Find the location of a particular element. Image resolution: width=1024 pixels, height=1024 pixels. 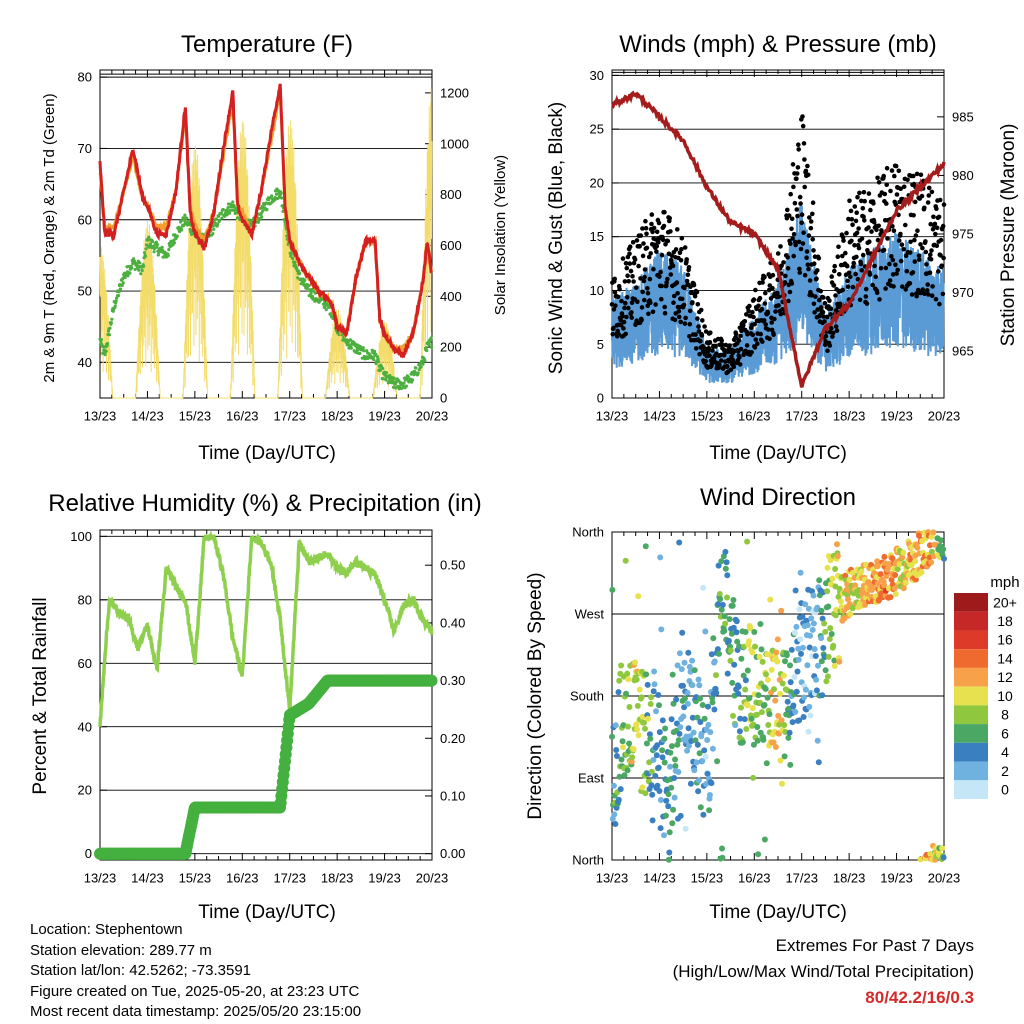

temperature-ylabel-right: Solar Insolation (Yellow) is located at coordinates (500, 235).